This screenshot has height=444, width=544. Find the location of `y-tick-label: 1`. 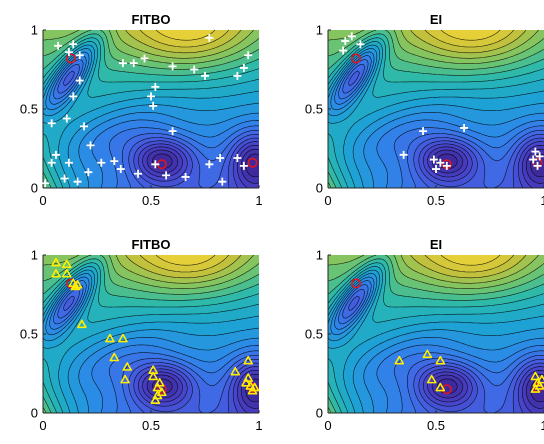

y-tick-label: 1 is located at coordinates (34, 255).